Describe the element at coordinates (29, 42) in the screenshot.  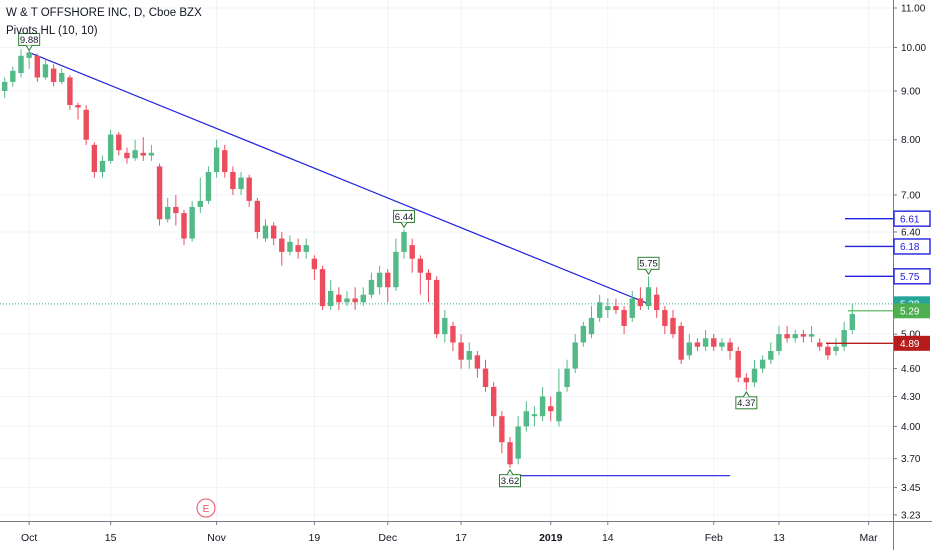
I see `pivot-high-label: 9.88` at that location.